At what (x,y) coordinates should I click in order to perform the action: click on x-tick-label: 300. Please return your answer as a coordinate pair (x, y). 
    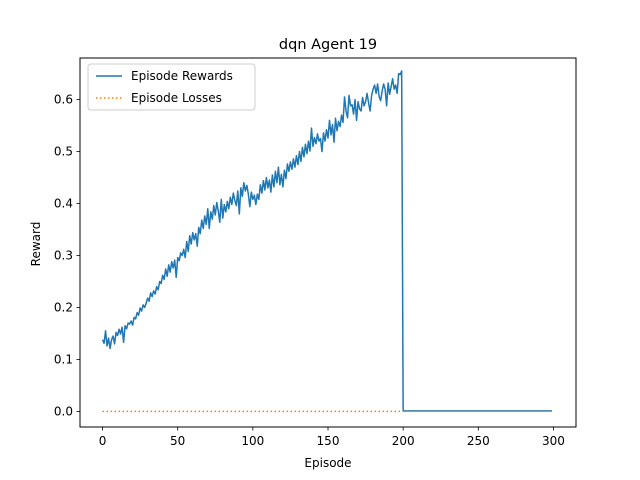
    Looking at the image, I should click on (553, 441).